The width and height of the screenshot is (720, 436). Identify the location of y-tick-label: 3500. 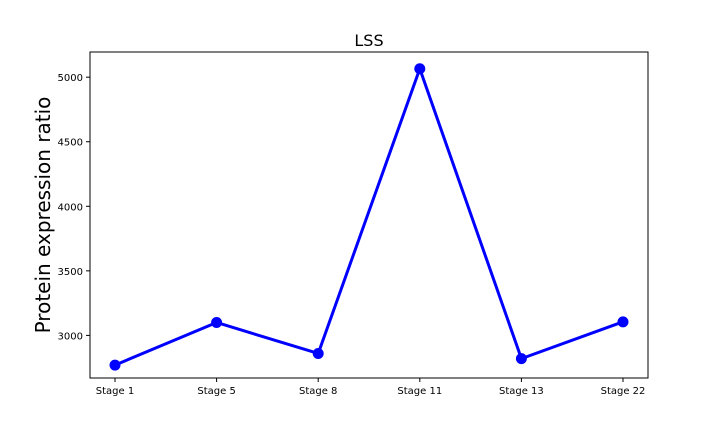
(70, 272).